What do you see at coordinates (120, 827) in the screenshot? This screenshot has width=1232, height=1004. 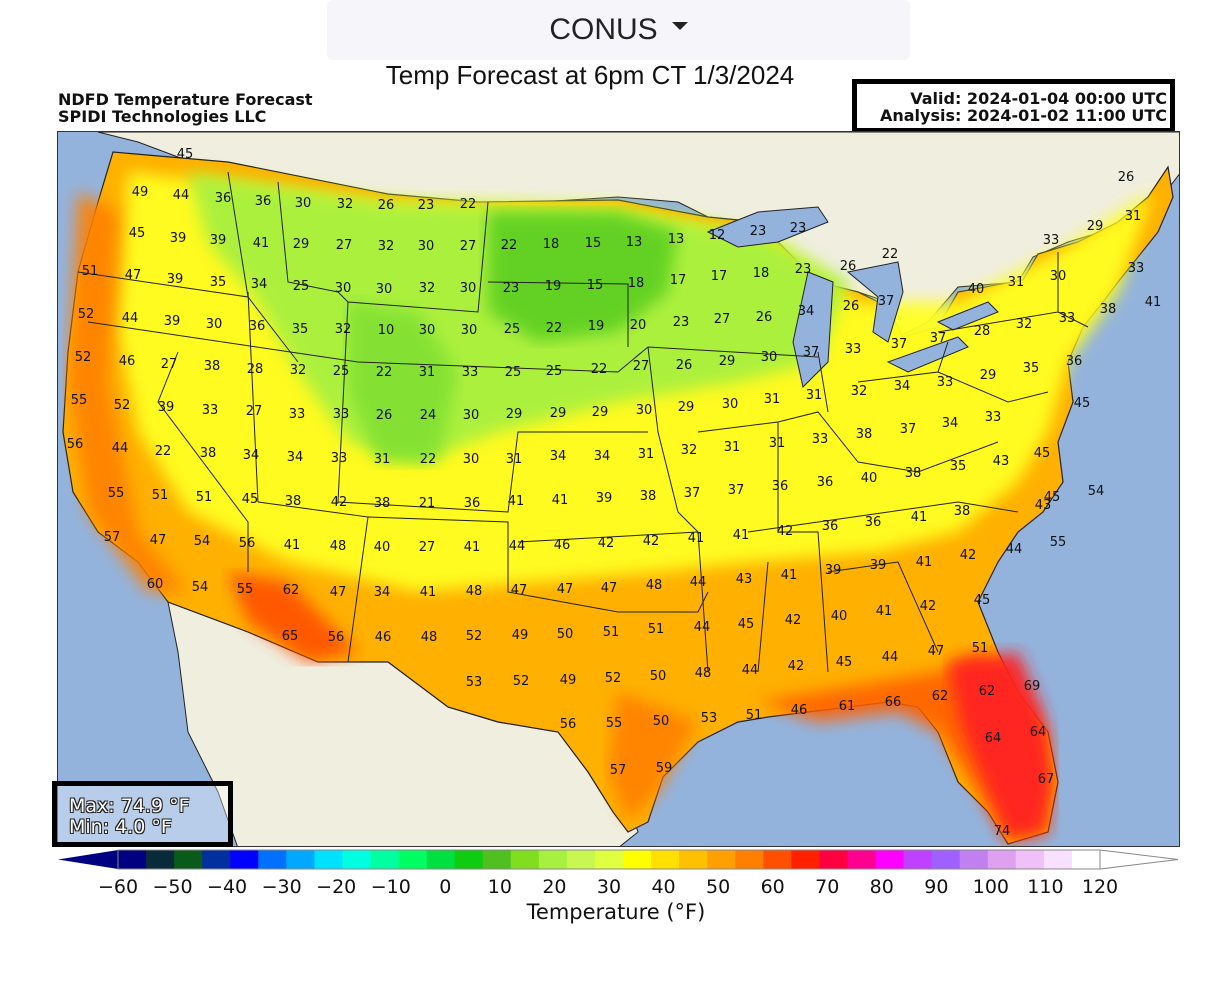 I see `min-temp: Min: 4.0 °F` at bounding box center [120, 827].